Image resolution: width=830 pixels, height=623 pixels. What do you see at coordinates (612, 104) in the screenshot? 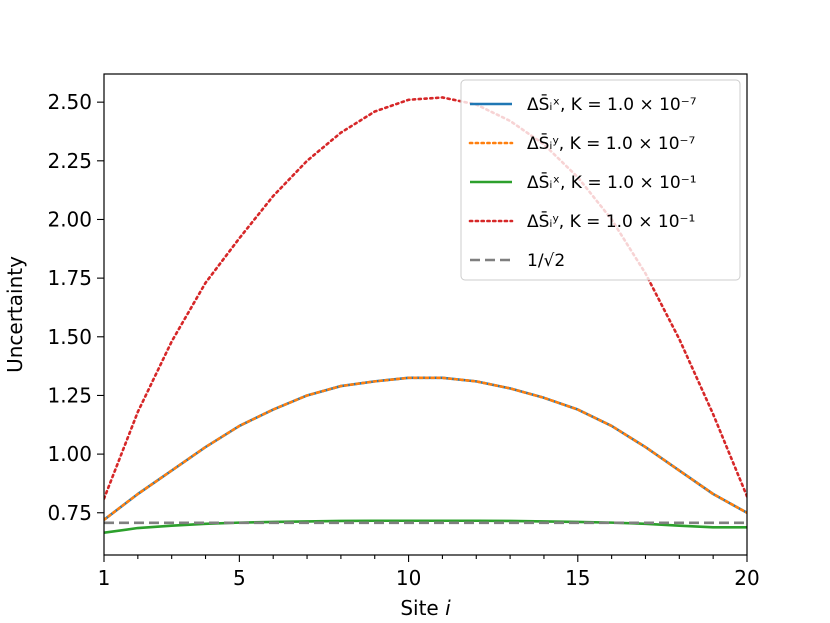
I see `legend-label: ΔS̄ᵢˣ, K = 1.0 × 10⁻⁷` at bounding box center [612, 104].